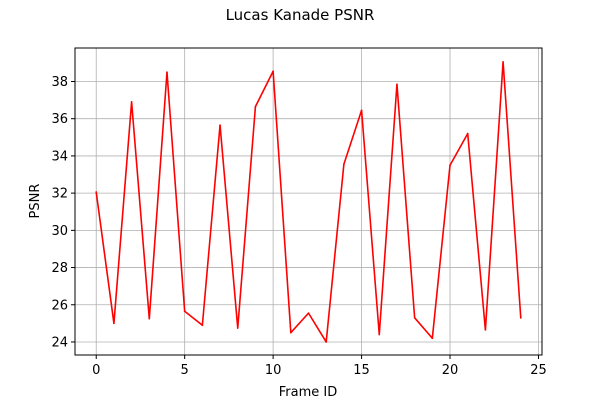 Image resolution: width=600 pixels, height=404 pixels. Describe the element at coordinates (273, 370) in the screenshot. I see `x-tick-label: 10` at that location.